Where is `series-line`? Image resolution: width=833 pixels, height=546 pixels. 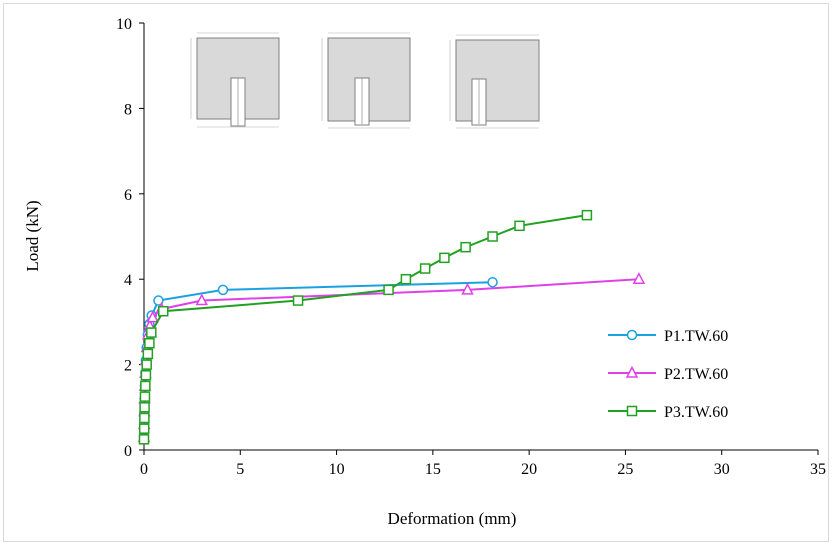 series-line is located at coordinates (318, 359).